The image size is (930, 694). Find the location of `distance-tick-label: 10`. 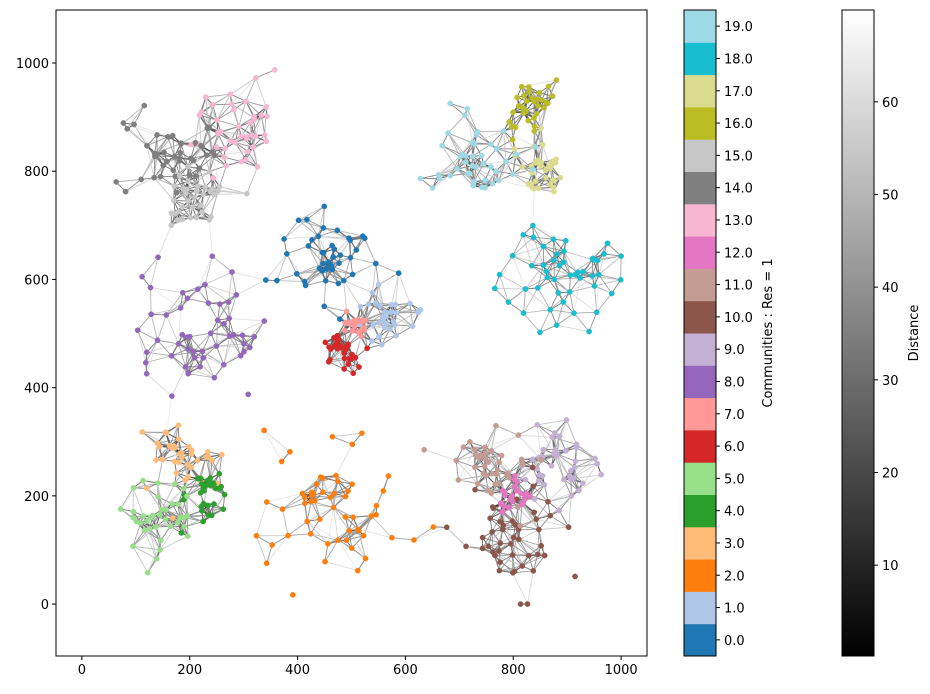

distance-tick-label: 10 is located at coordinates (890, 566).